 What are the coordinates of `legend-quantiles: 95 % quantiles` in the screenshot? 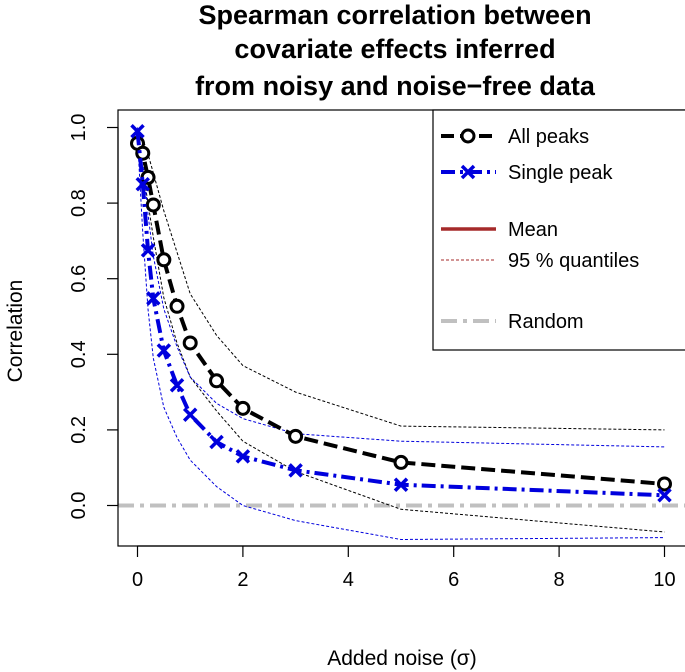 It's located at (540, 261).